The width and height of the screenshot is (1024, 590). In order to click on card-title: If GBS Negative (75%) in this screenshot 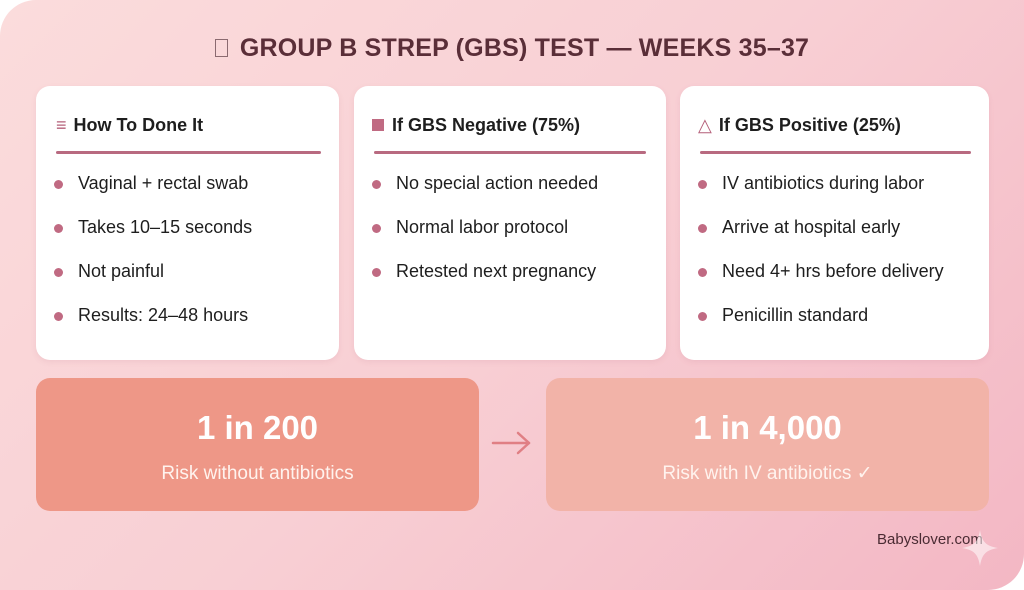, I will do `click(486, 124)`.